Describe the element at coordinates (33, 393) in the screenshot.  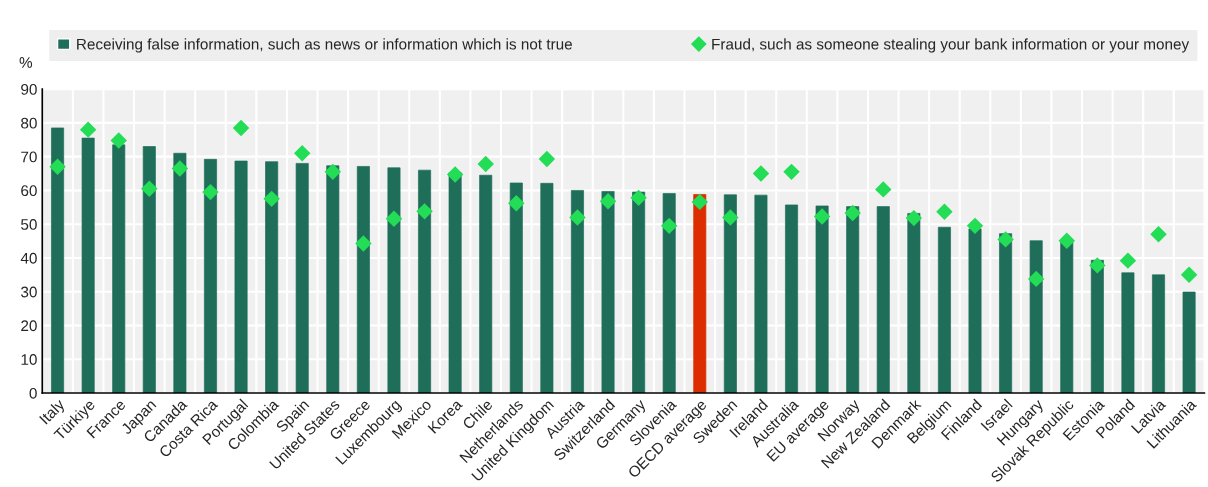
I see `y-tick-label: 0` at that location.